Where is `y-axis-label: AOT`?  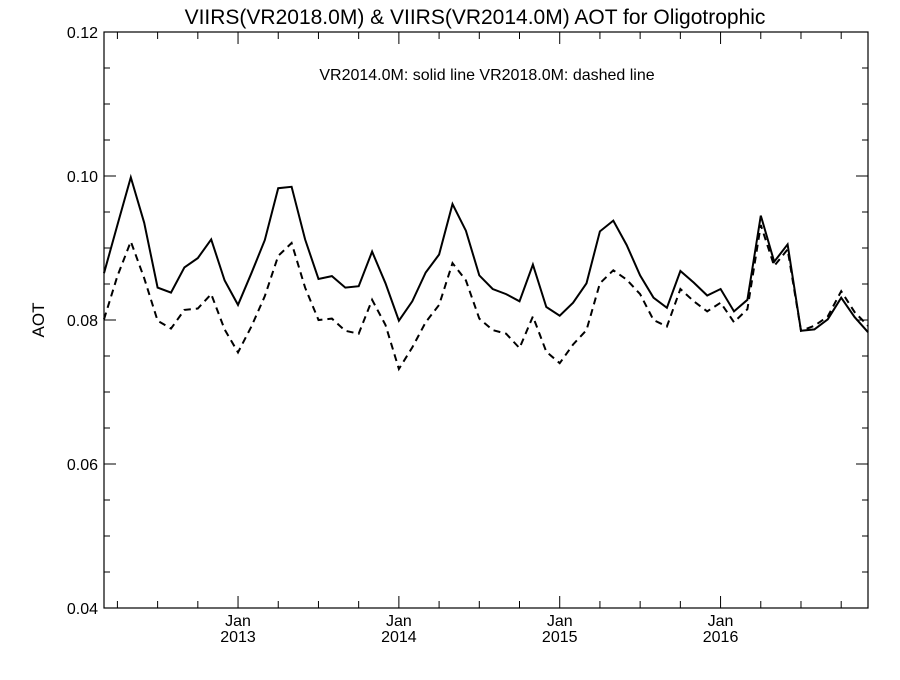 y-axis-label: AOT is located at coordinates (38, 320).